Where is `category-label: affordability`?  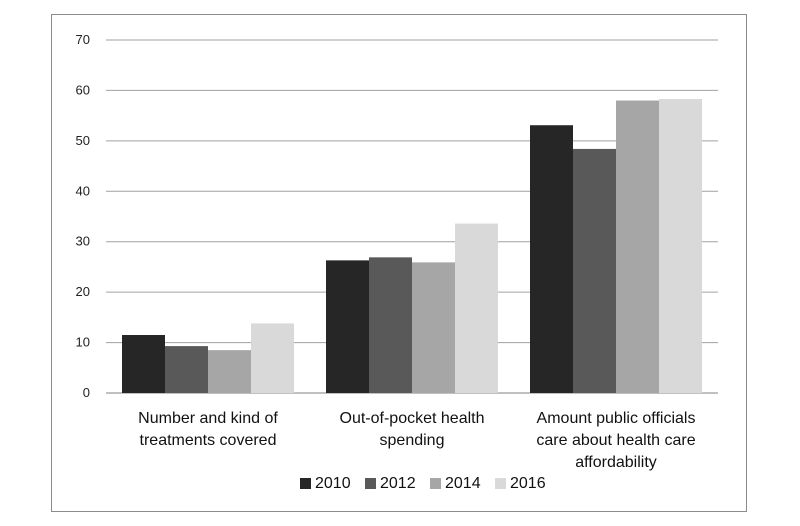 category-label: affordability is located at coordinates (616, 462).